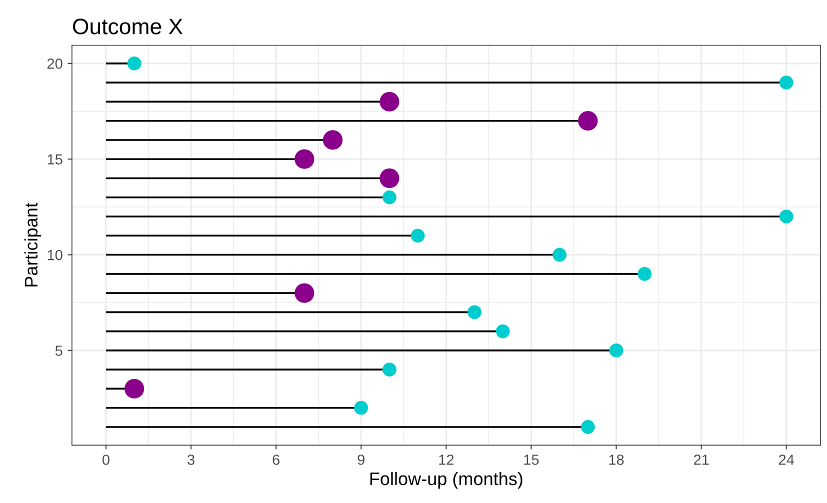 The image size is (827, 503). I want to click on x-tick-label: 24, so click(786, 459).